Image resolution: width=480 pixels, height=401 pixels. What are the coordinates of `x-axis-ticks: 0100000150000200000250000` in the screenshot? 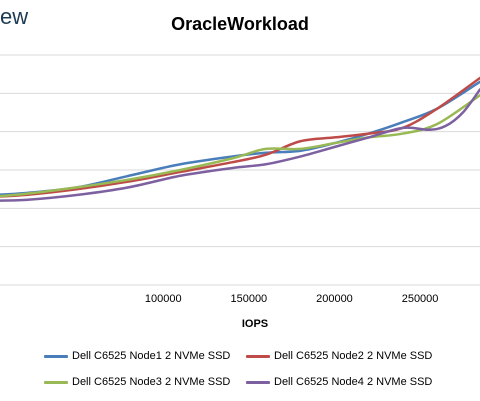 It's located at (292, 299).